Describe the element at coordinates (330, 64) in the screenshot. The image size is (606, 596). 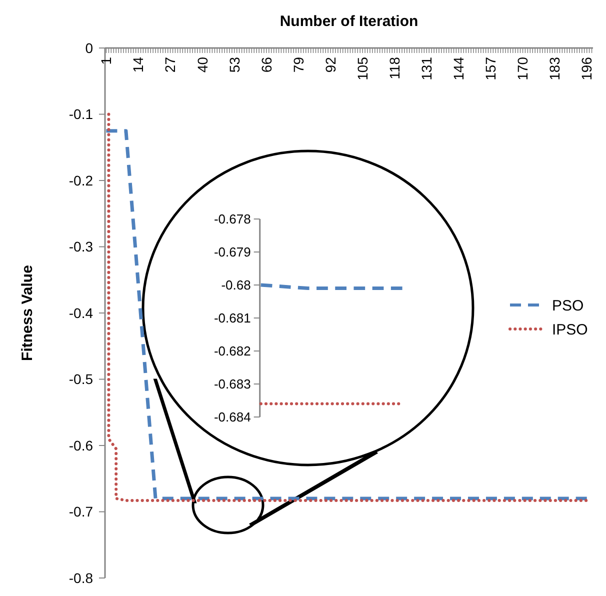
I see `x-tick-label: 92` at that location.